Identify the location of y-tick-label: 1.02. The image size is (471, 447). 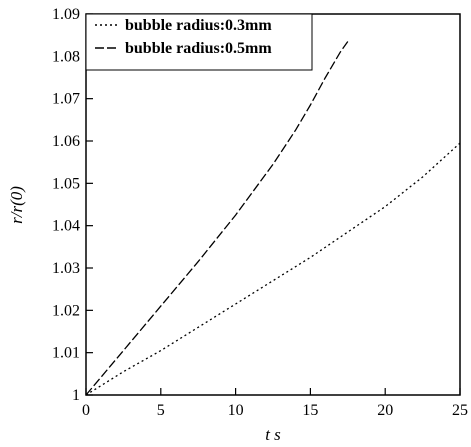
(66, 310).